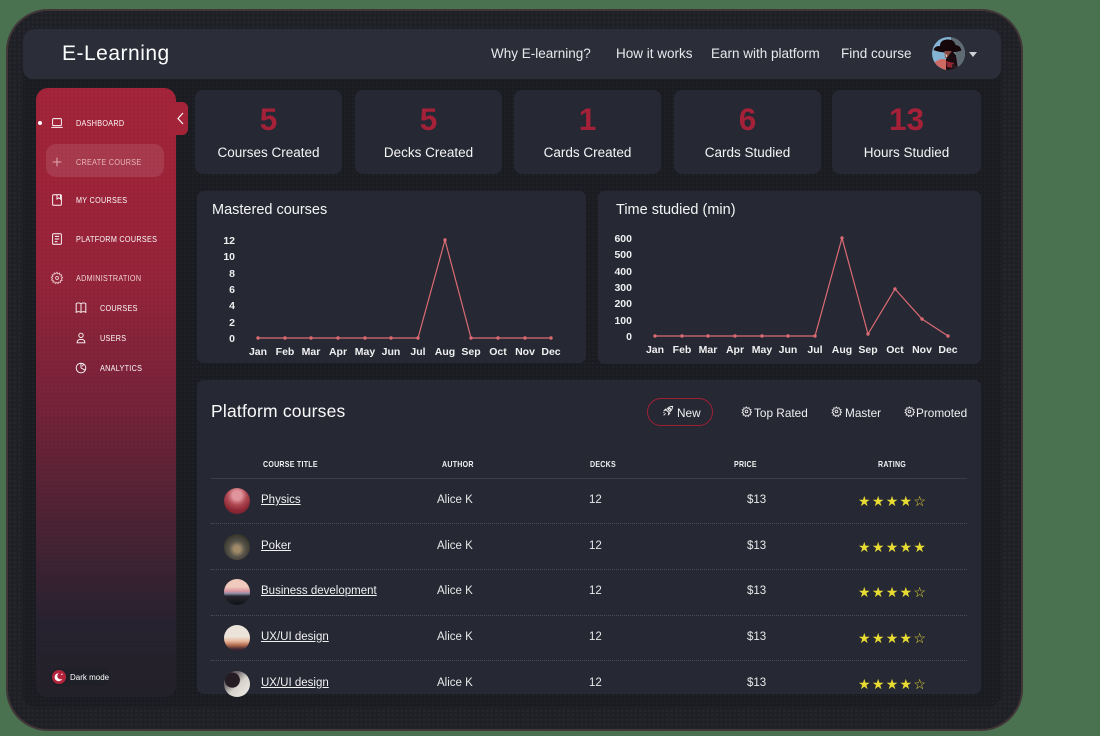 The width and height of the screenshot is (1100, 736). What do you see at coordinates (623, 239) in the screenshot?
I see `svg-text: 600` at bounding box center [623, 239].